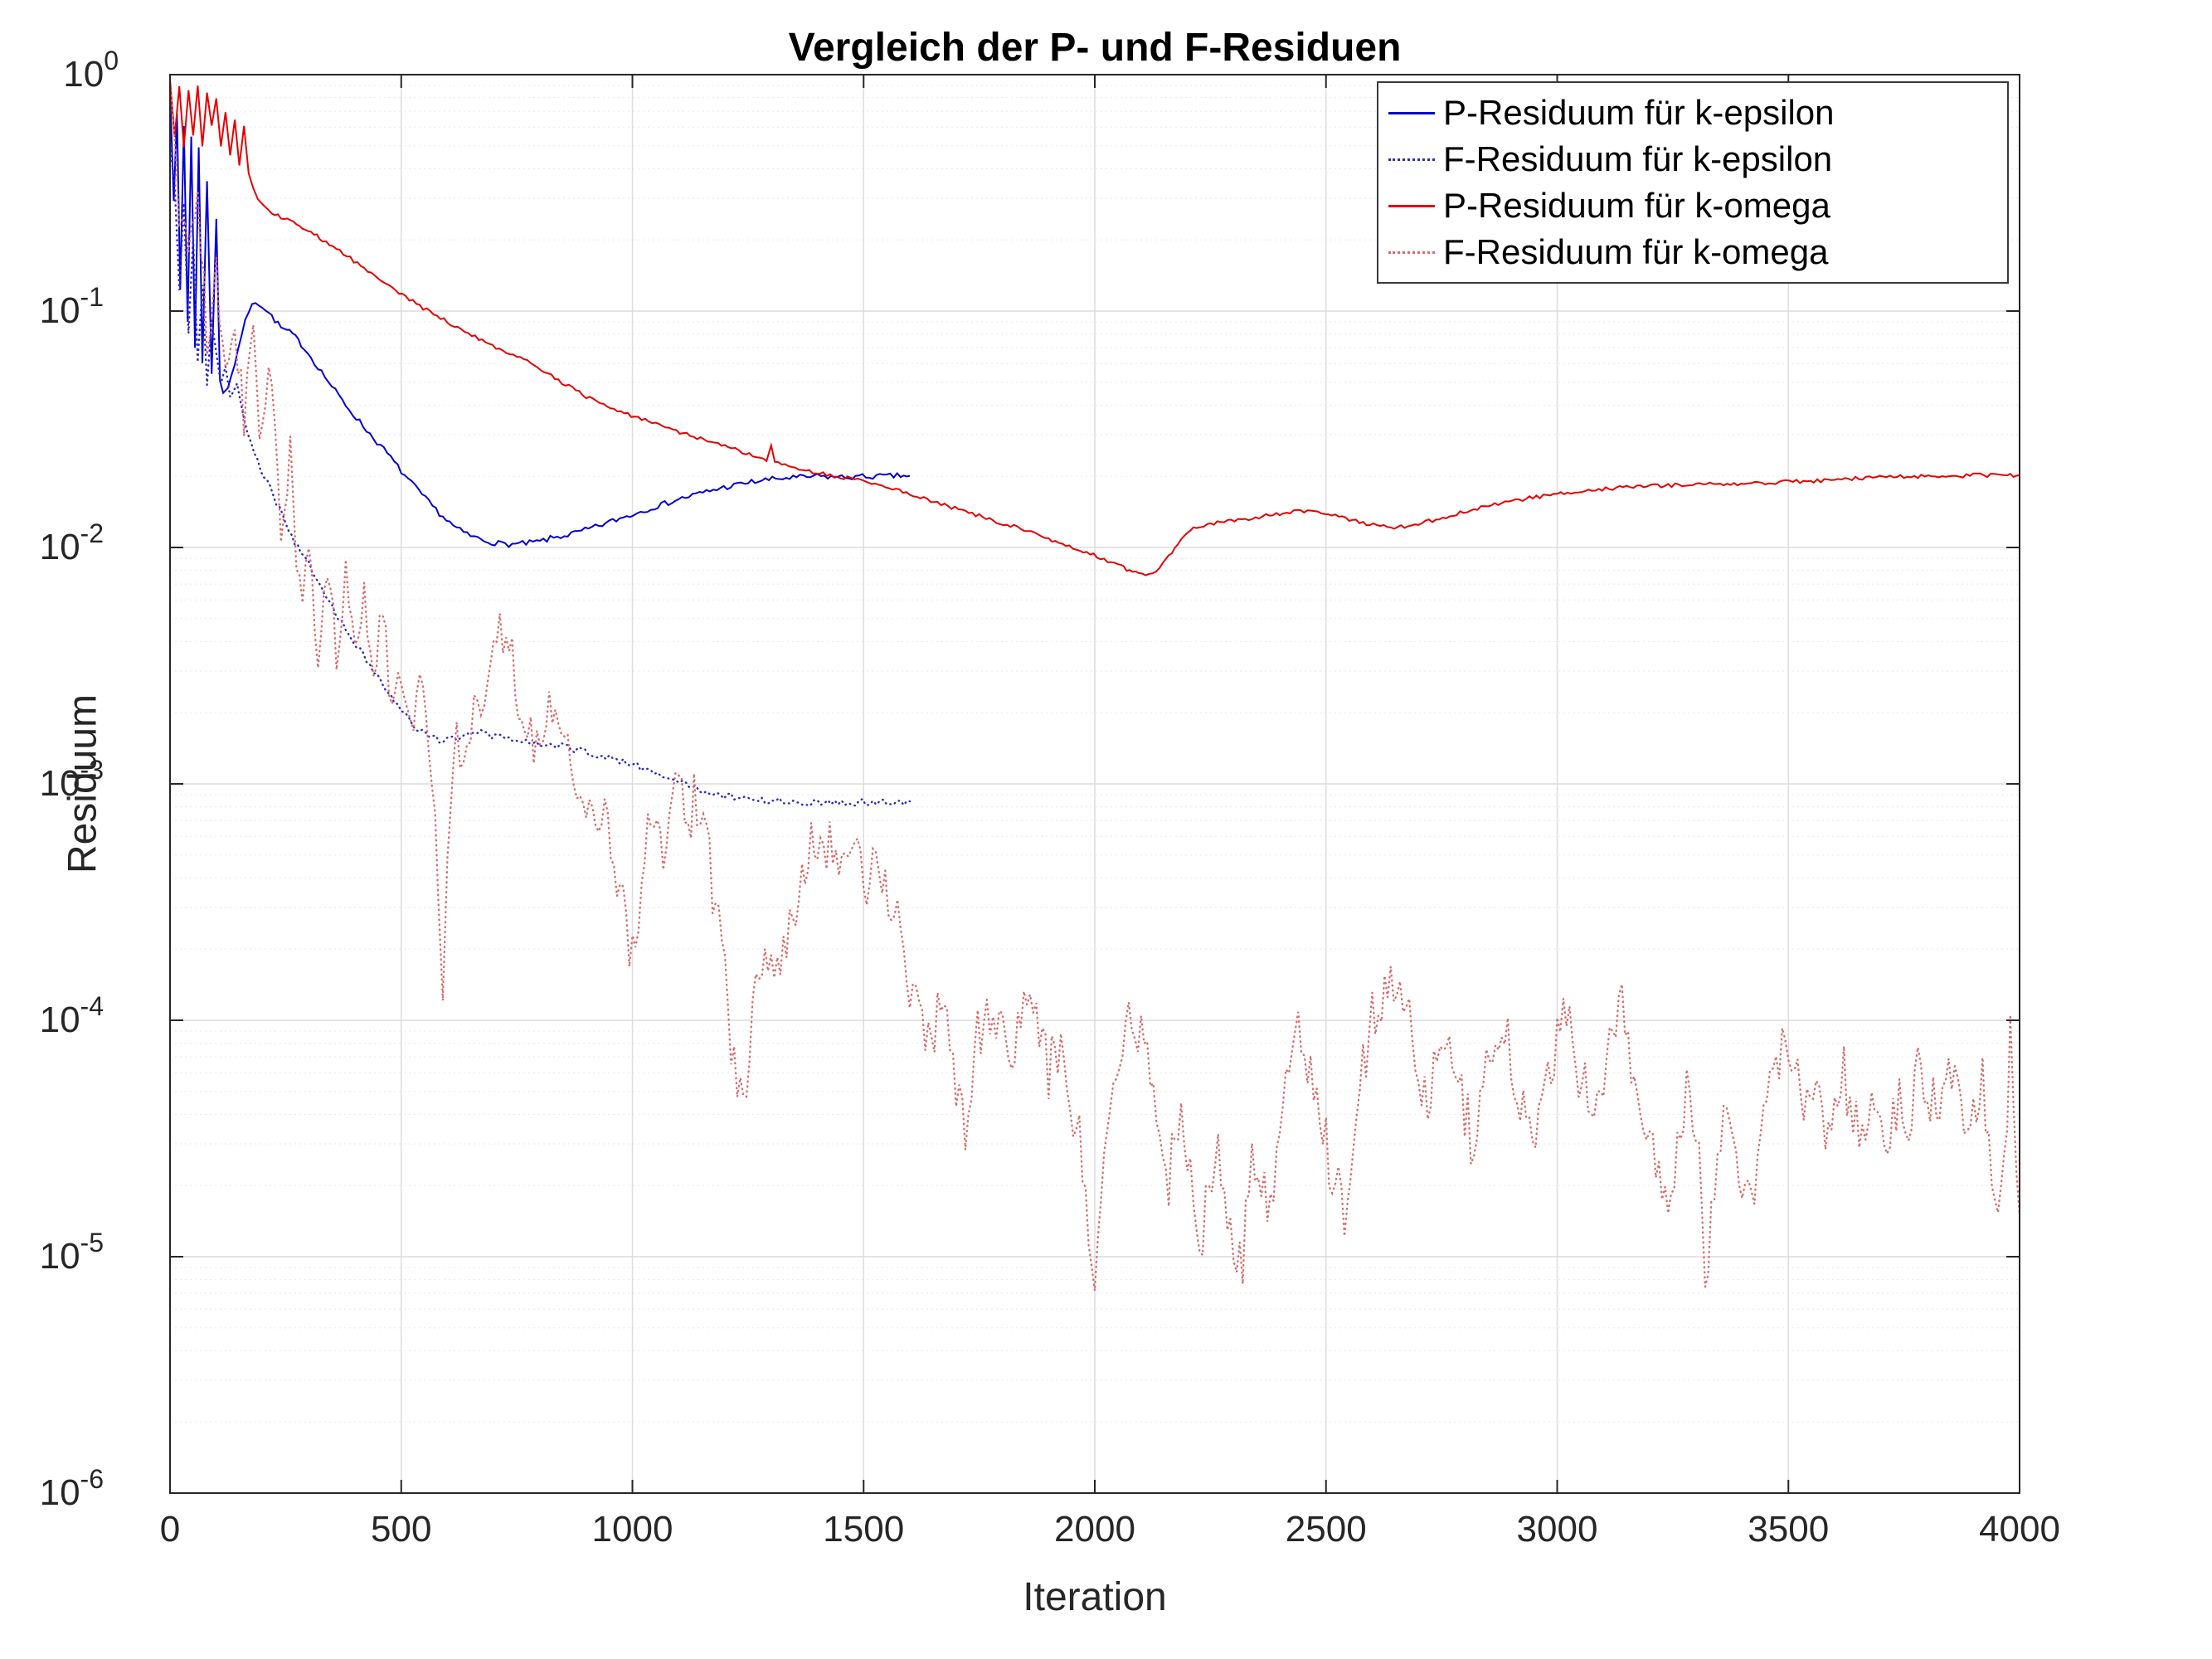  Describe the element at coordinates (540, 319) in the screenshot. I see `series-p-residuum-f-r-k-epsilon` at that location.